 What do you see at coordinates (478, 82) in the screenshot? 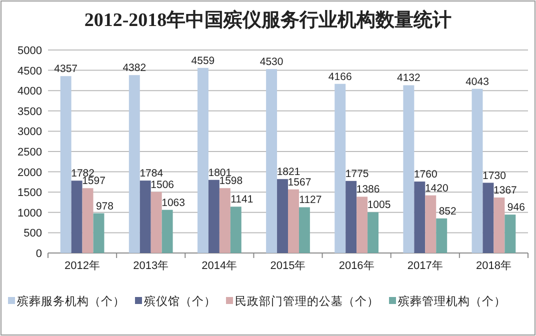
I see `data-label: 4043` at bounding box center [478, 82].